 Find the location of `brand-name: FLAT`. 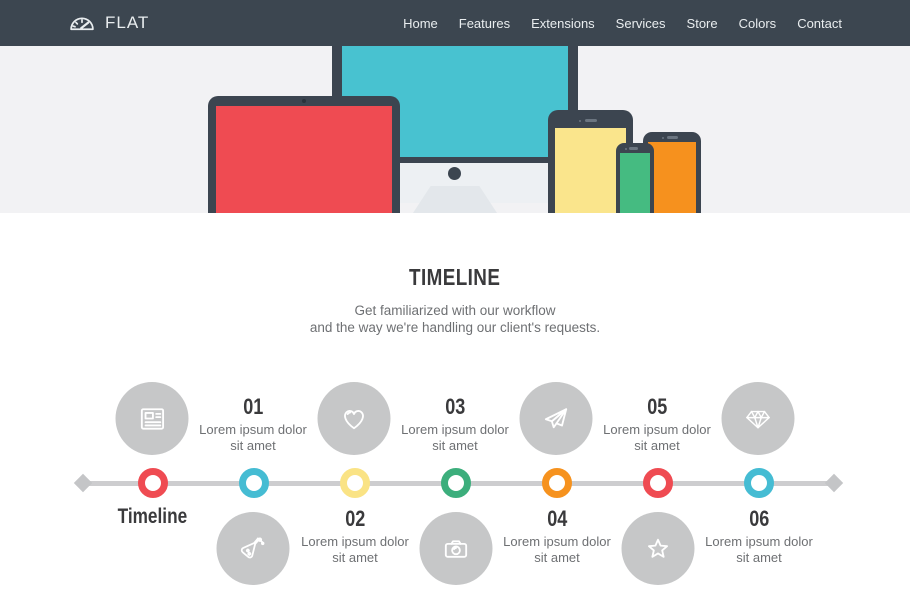

brand-name: FLAT is located at coordinates (127, 22).